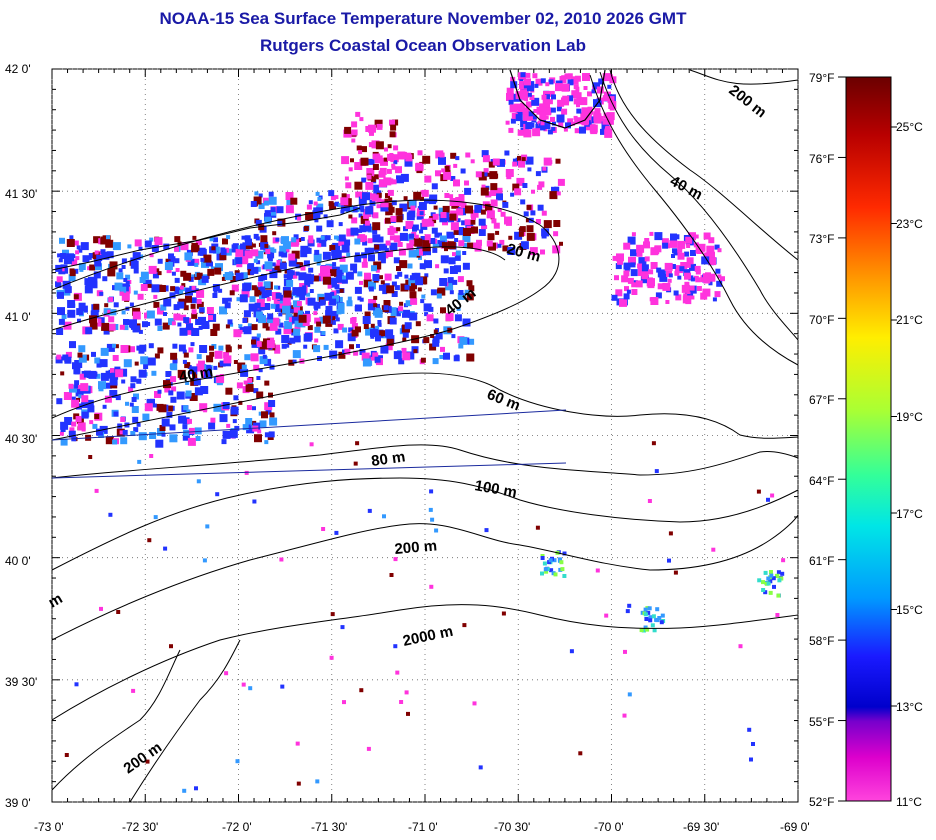 The height and width of the screenshot is (840, 936). I want to click on cb-f-58: 58°F, so click(821, 641).